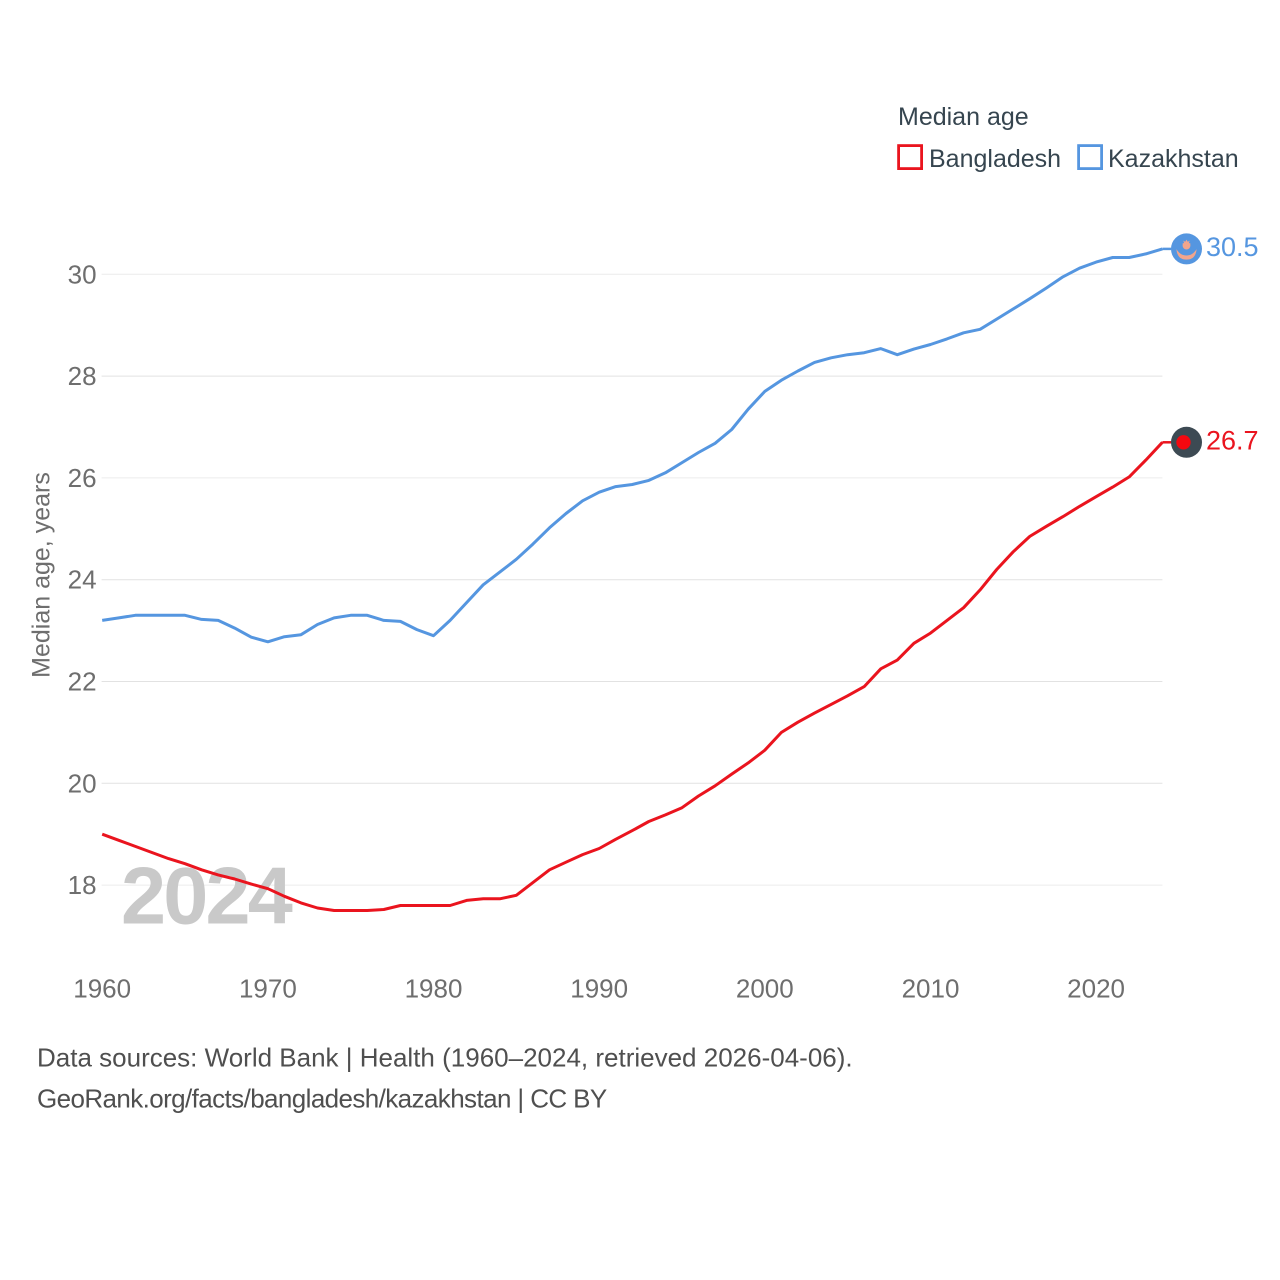  I want to click on svg-text: 26.7, so click(1232, 440).